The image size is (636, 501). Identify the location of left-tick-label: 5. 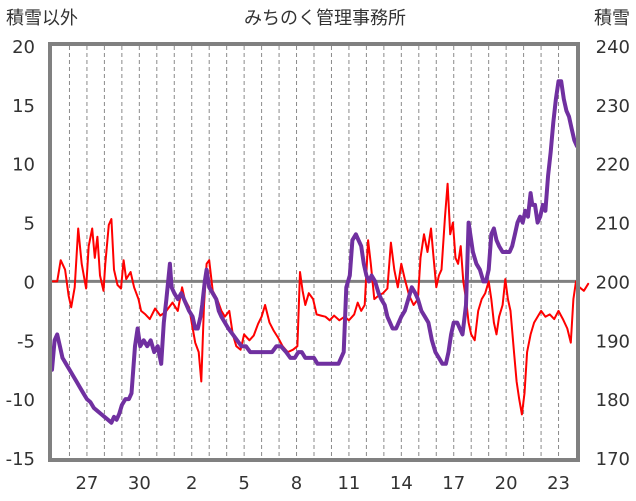
(29, 224).